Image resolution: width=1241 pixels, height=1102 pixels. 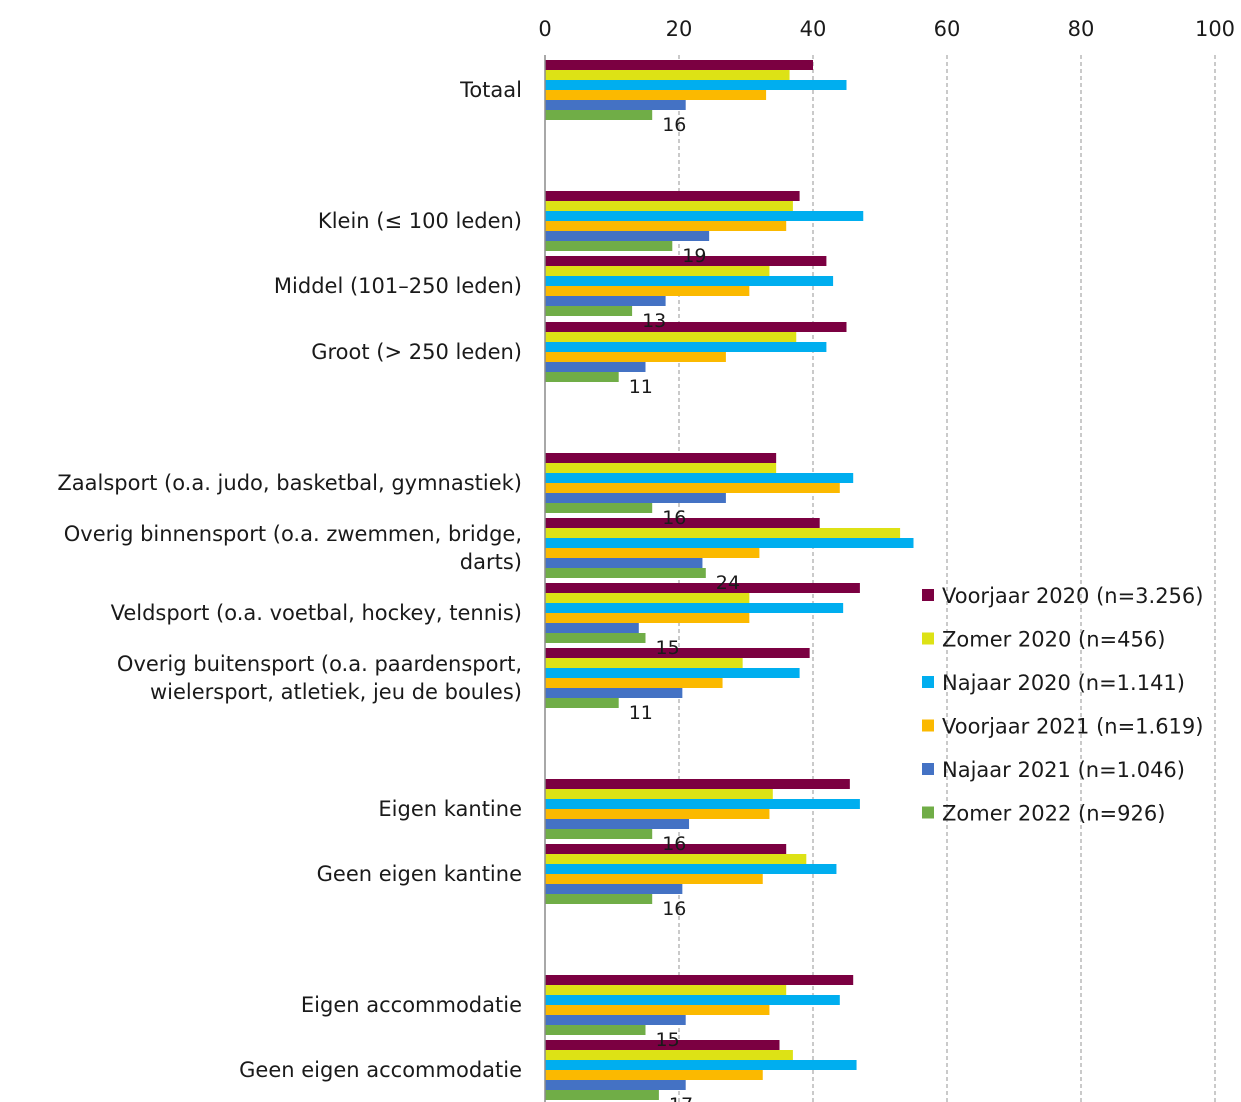 What do you see at coordinates (450, 809) in the screenshot?
I see `category-label: Eigen kantine` at bounding box center [450, 809].